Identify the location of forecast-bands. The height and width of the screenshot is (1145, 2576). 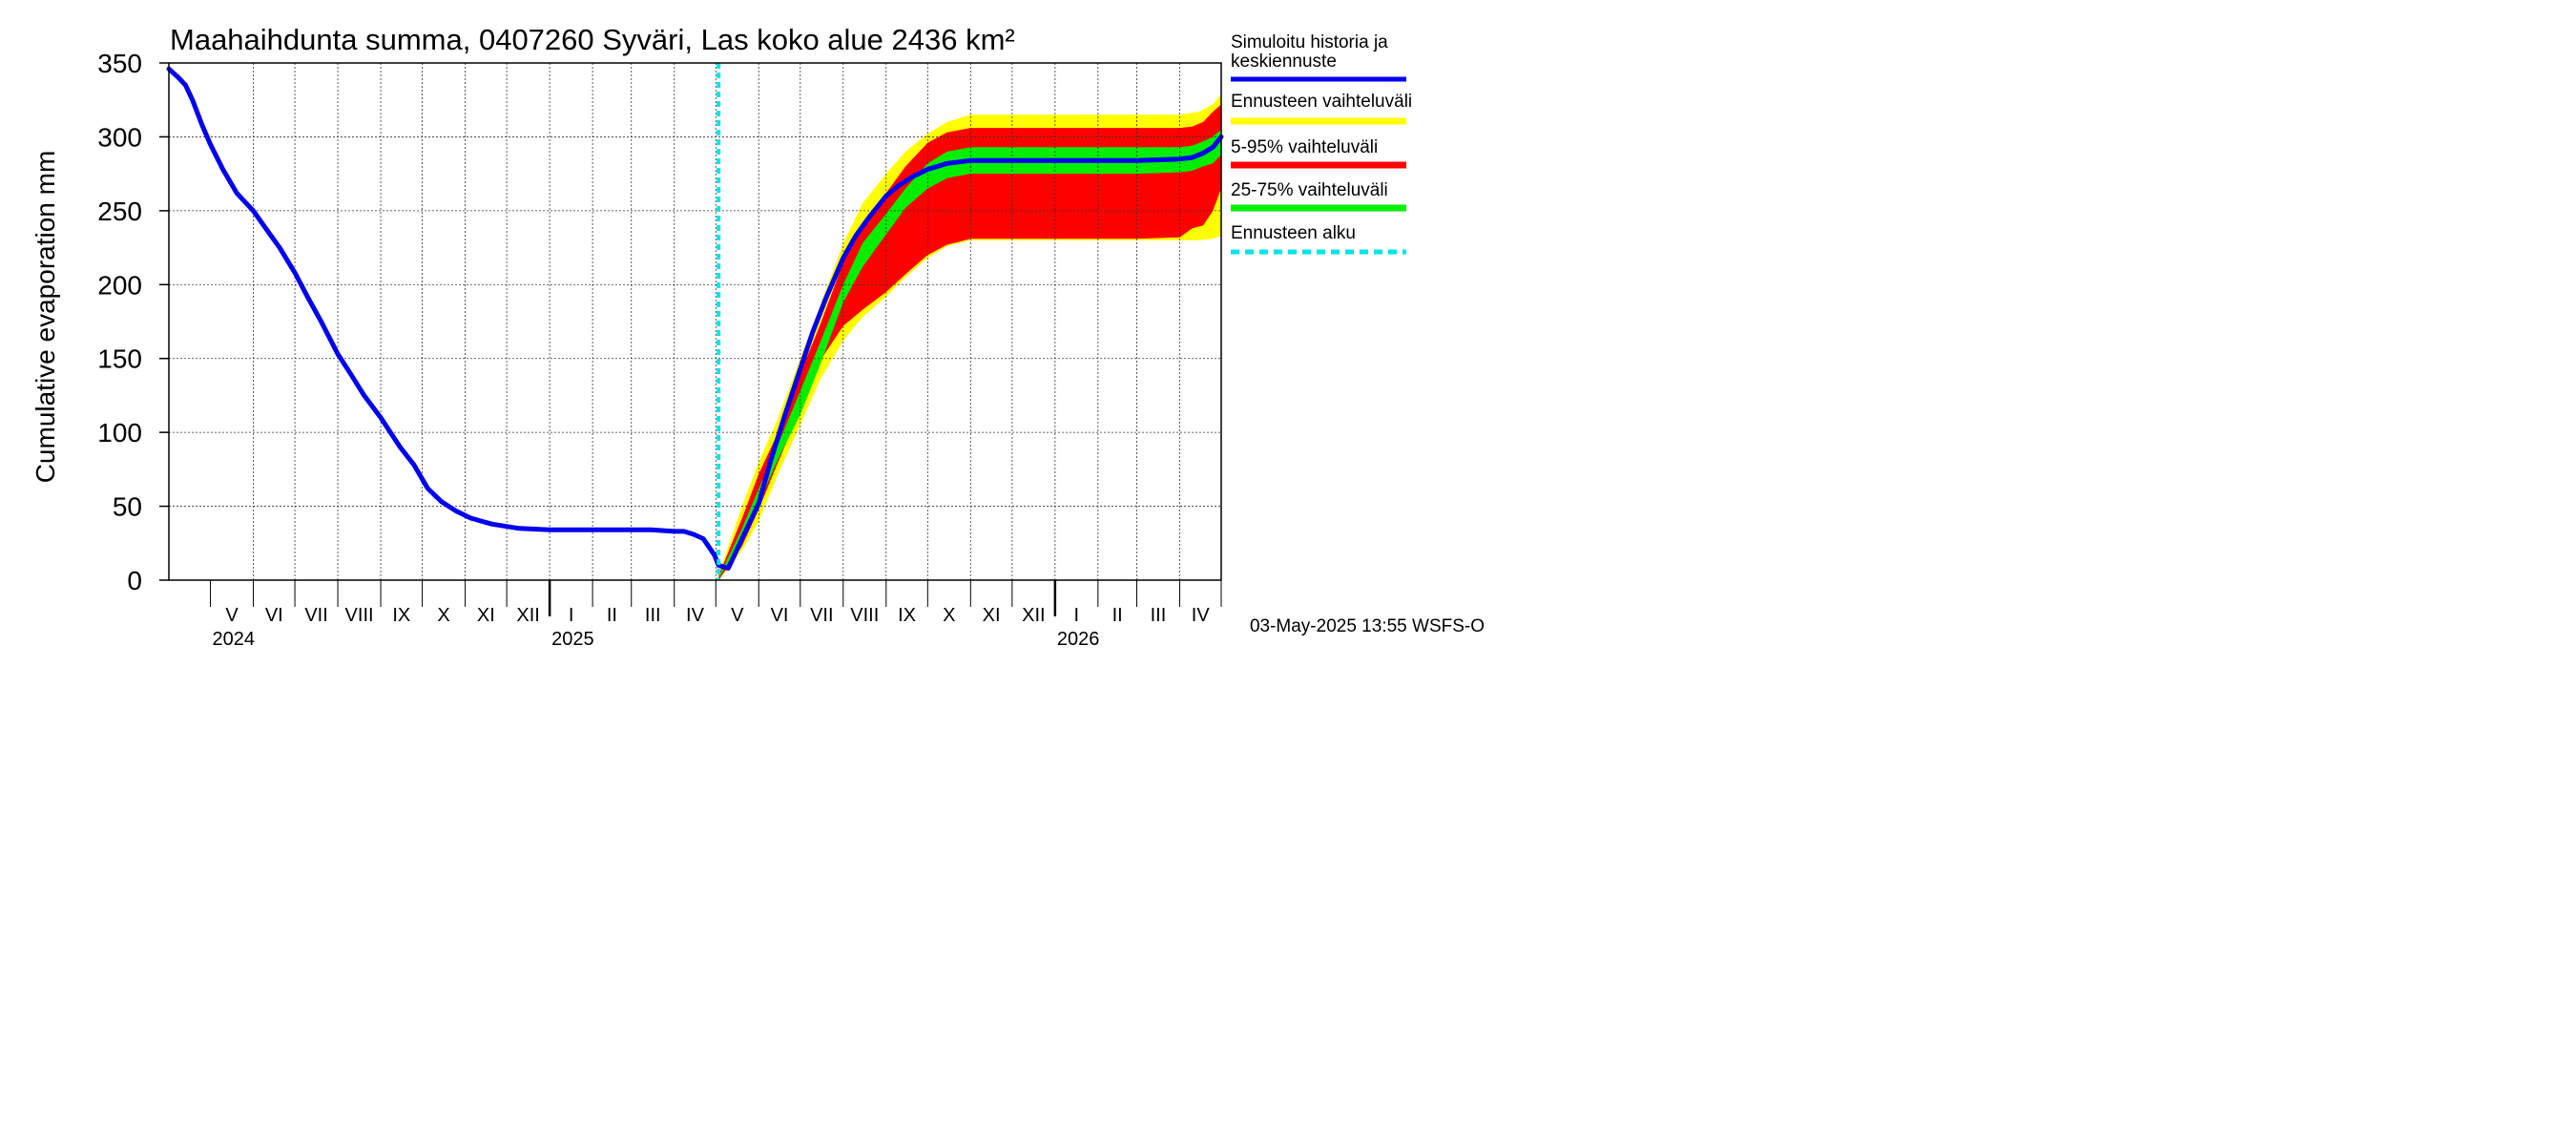
(969, 337).